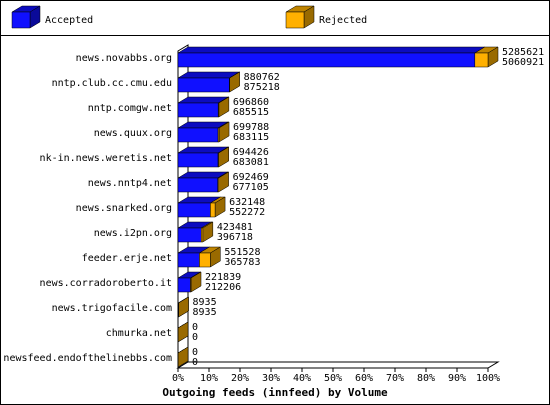 The width and height of the screenshot is (550, 405). What do you see at coordinates (130, 183) in the screenshot?
I see `y-tick-label: news.nntp4.net` at bounding box center [130, 183].